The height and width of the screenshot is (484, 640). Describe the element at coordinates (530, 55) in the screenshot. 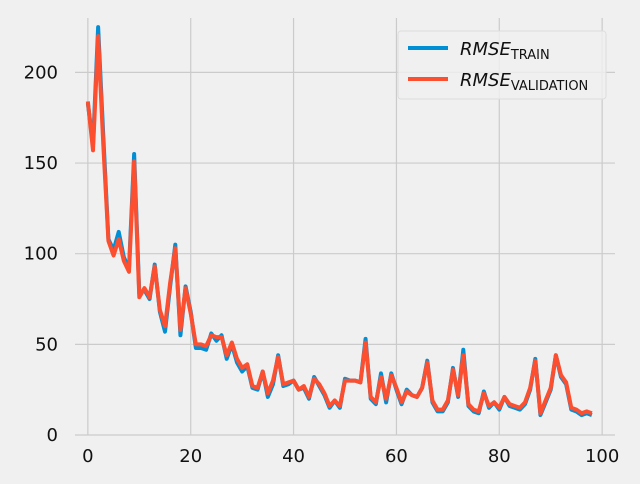

I see `legend-label-subscript: TRAIN` at that location.